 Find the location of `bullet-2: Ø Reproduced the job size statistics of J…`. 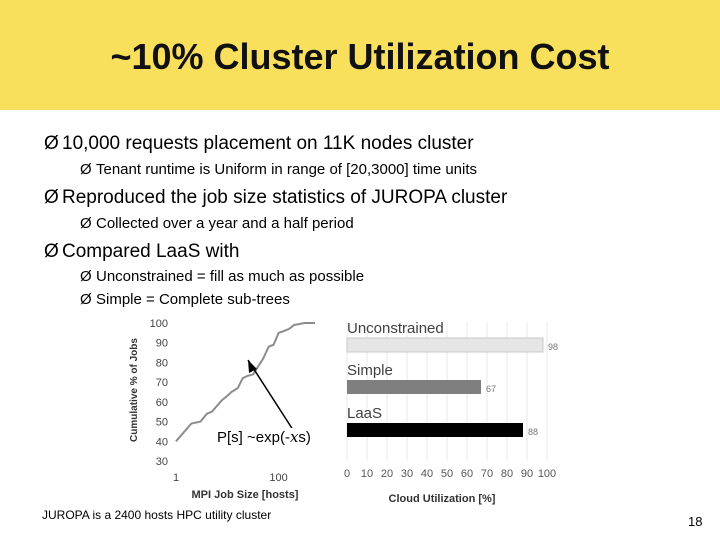

bullet-2: Ø Reproduced the job size statistics of J… is located at coordinates (275, 198).